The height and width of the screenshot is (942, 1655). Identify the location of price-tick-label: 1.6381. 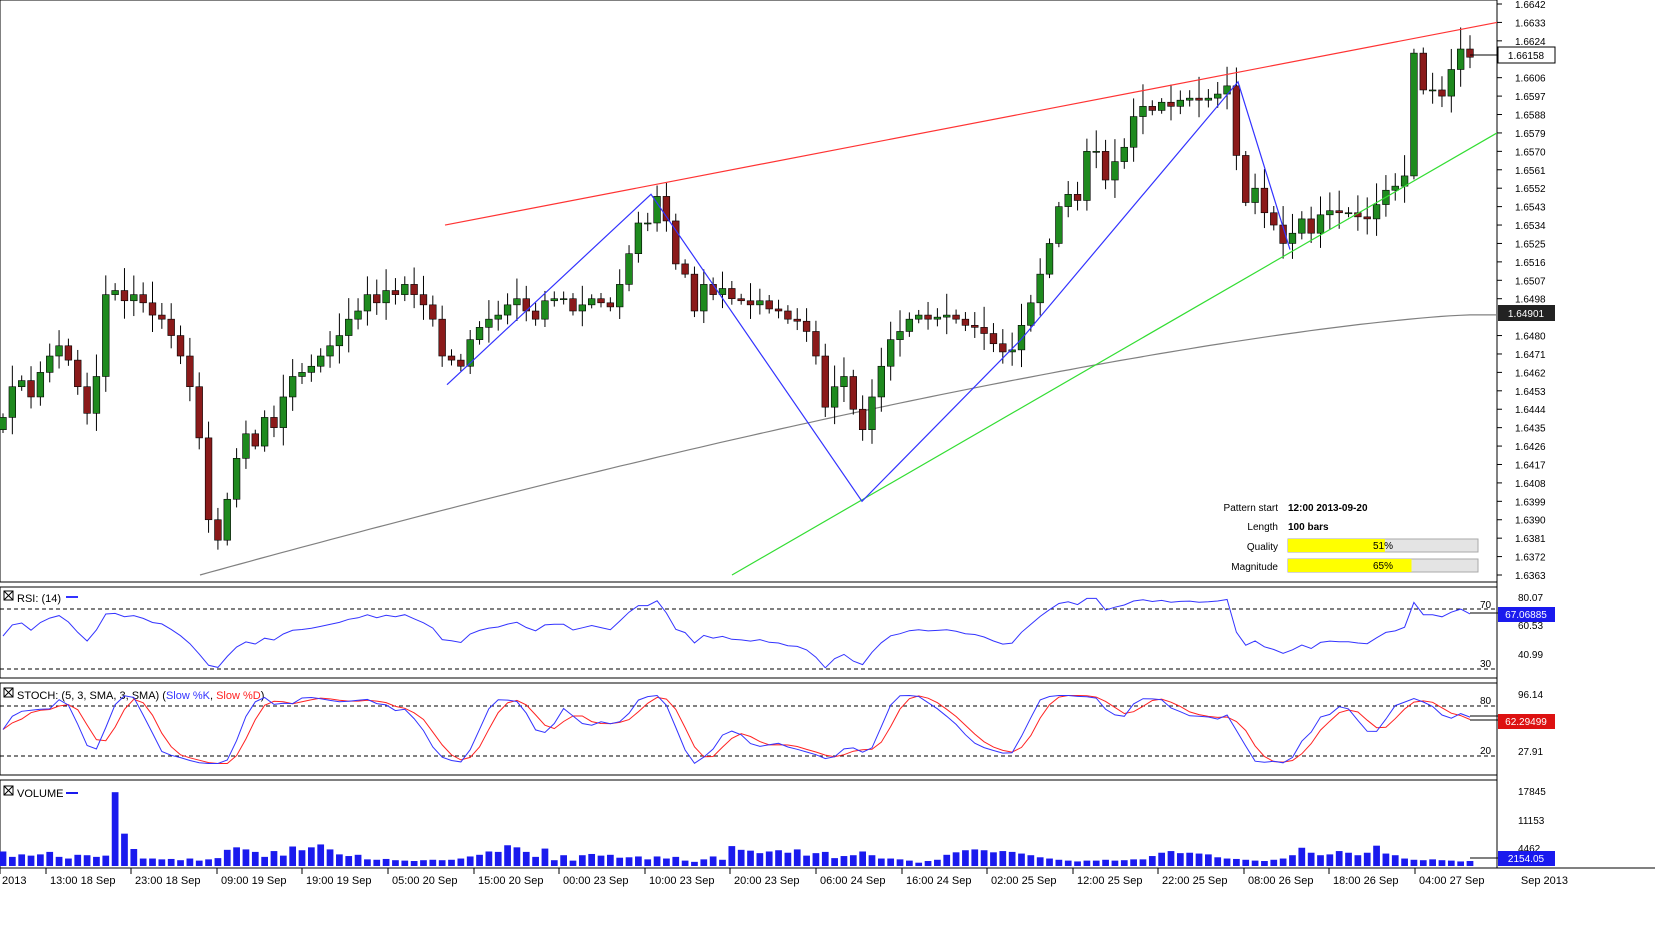
(1530, 539).